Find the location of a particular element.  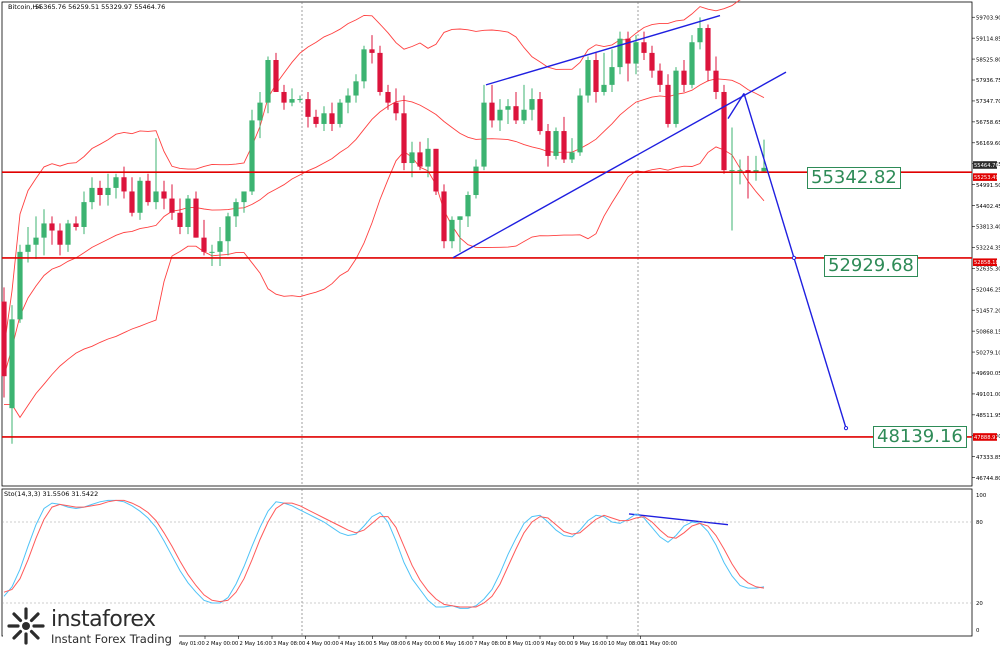

channel-lower-trendline is located at coordinates (619, 165).